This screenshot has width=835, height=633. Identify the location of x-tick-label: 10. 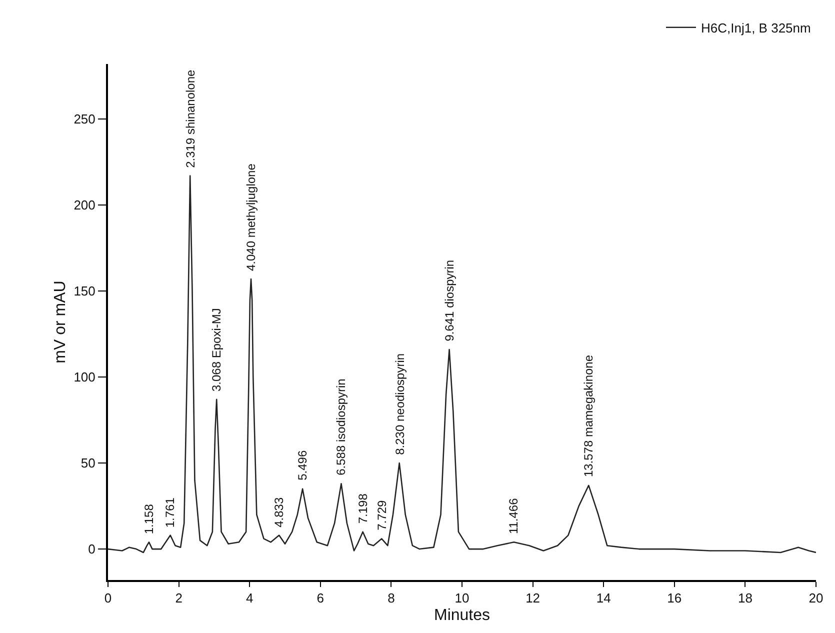
(462, 598).